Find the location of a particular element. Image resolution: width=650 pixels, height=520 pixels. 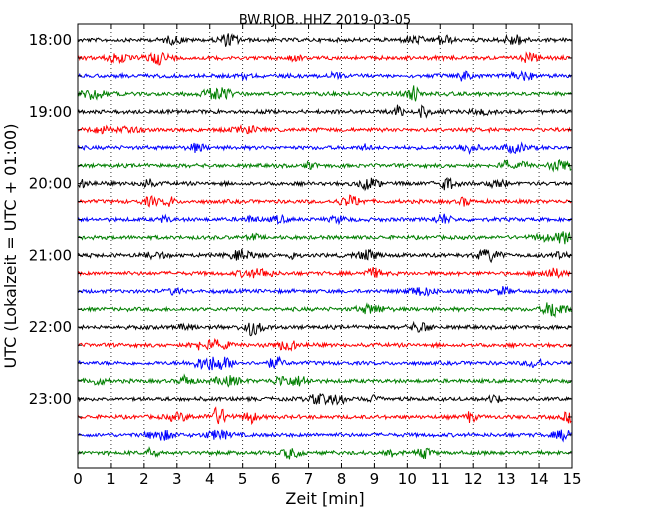

x-tick-label: 5 is located at coordinates (243, 479).